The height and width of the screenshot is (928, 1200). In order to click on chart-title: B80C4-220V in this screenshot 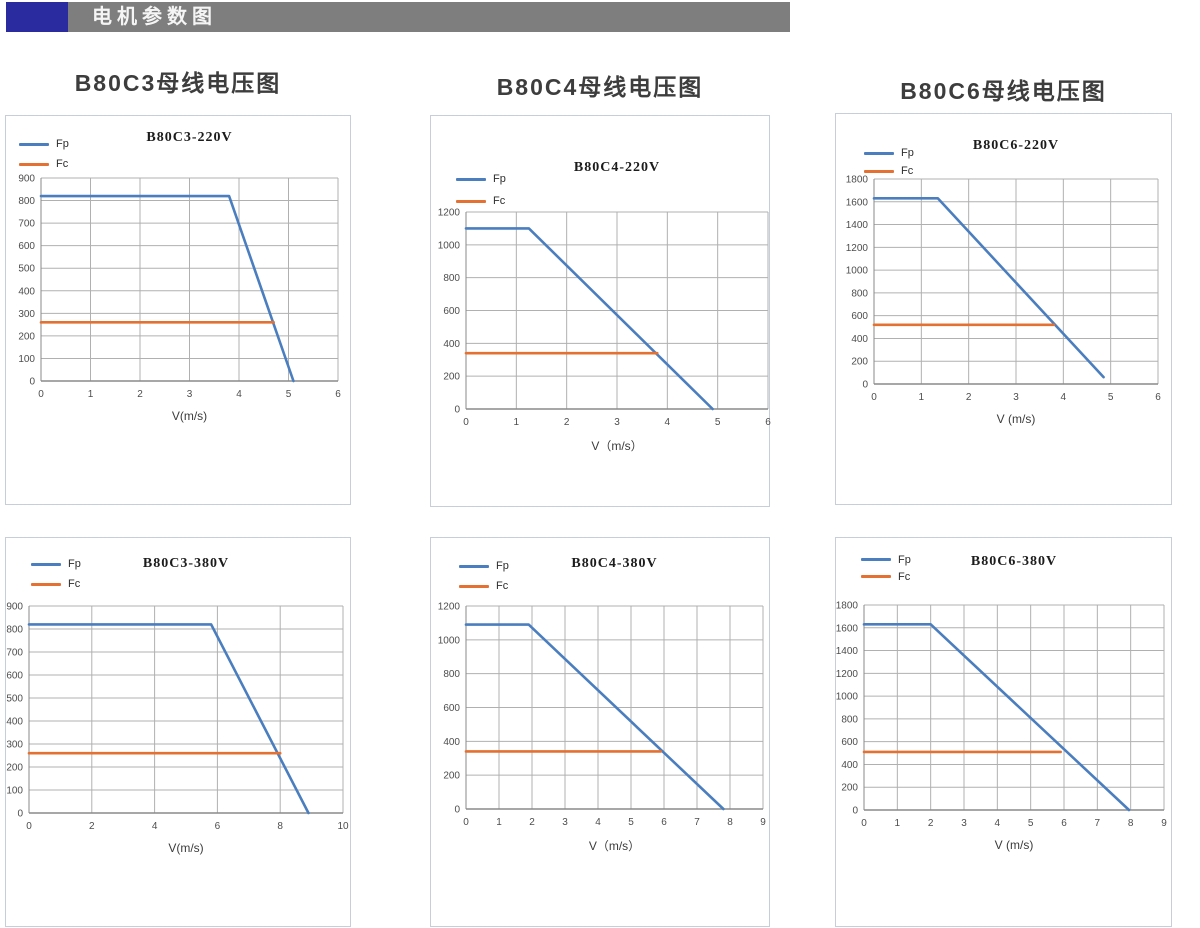, I will do `click(617, 167)`.